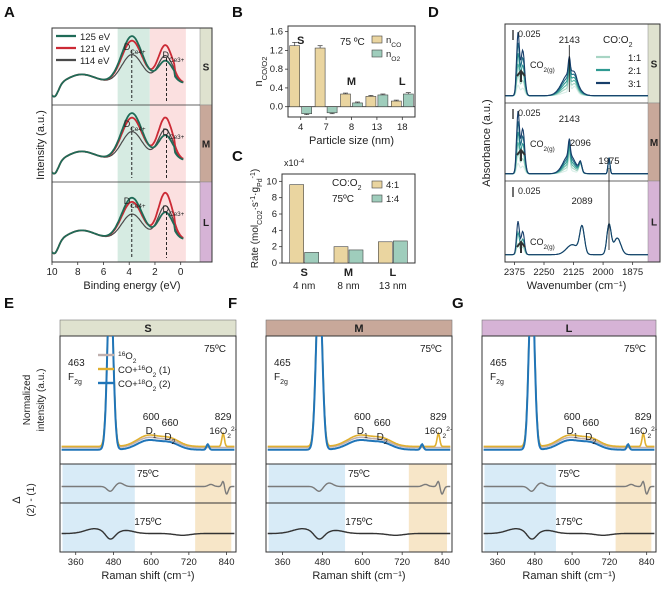  I want to click on shade-blue-E, so click(98, 508).